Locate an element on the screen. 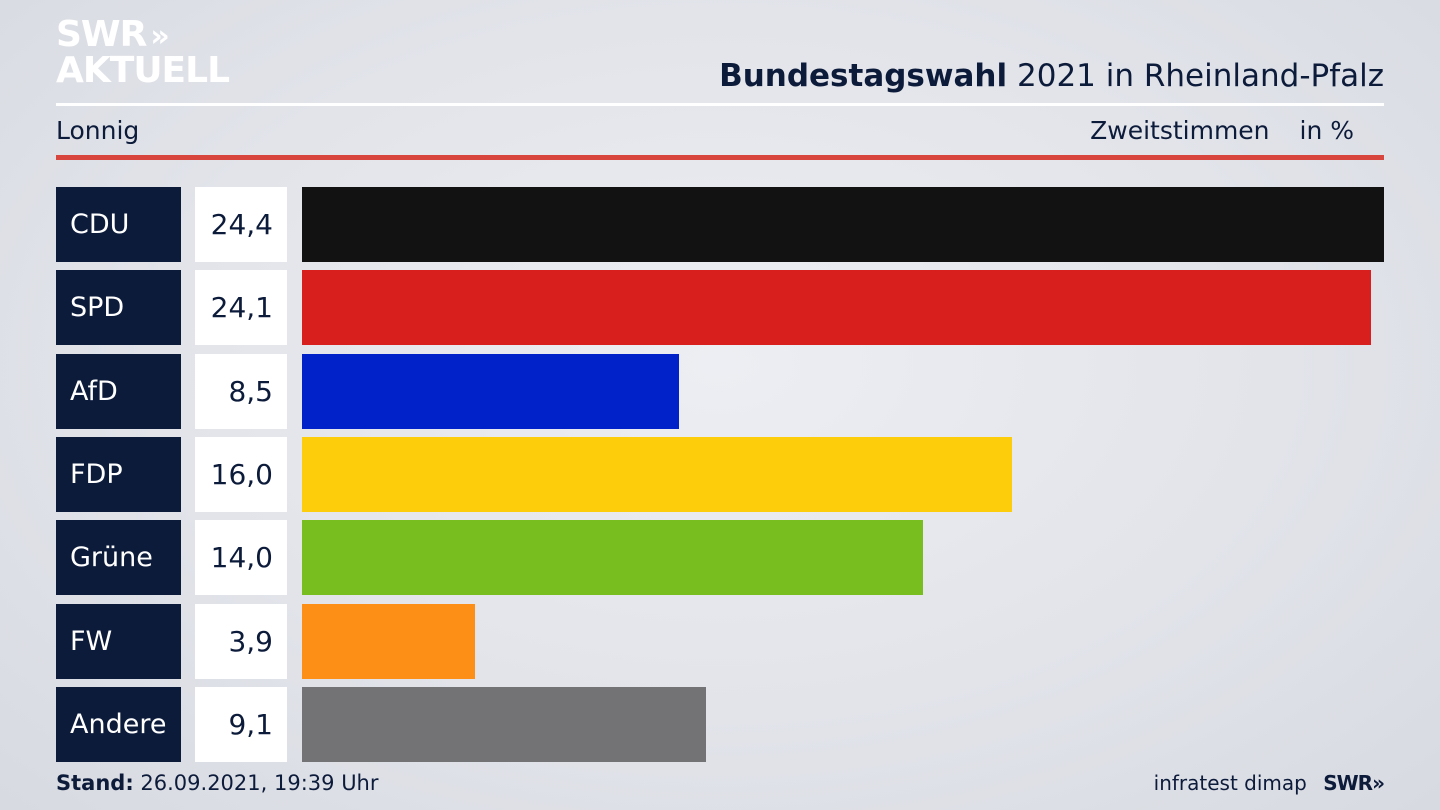  swr-aktuell-logo: SWR» AKTUELL is located at coordinates (143, 54).